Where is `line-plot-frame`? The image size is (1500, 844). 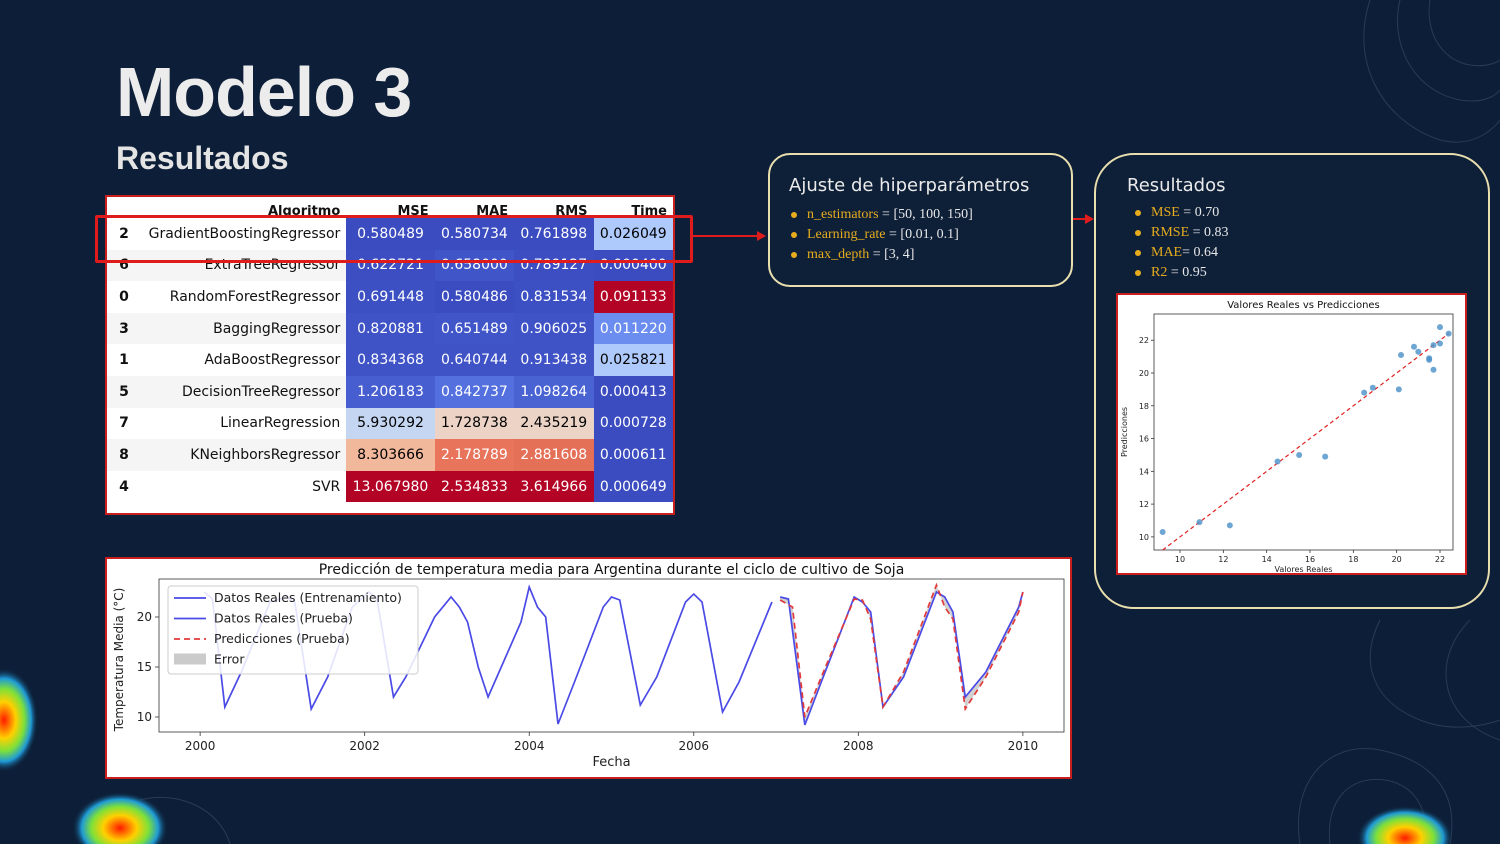 line-plot-frame is located at coordinates (611, 655).